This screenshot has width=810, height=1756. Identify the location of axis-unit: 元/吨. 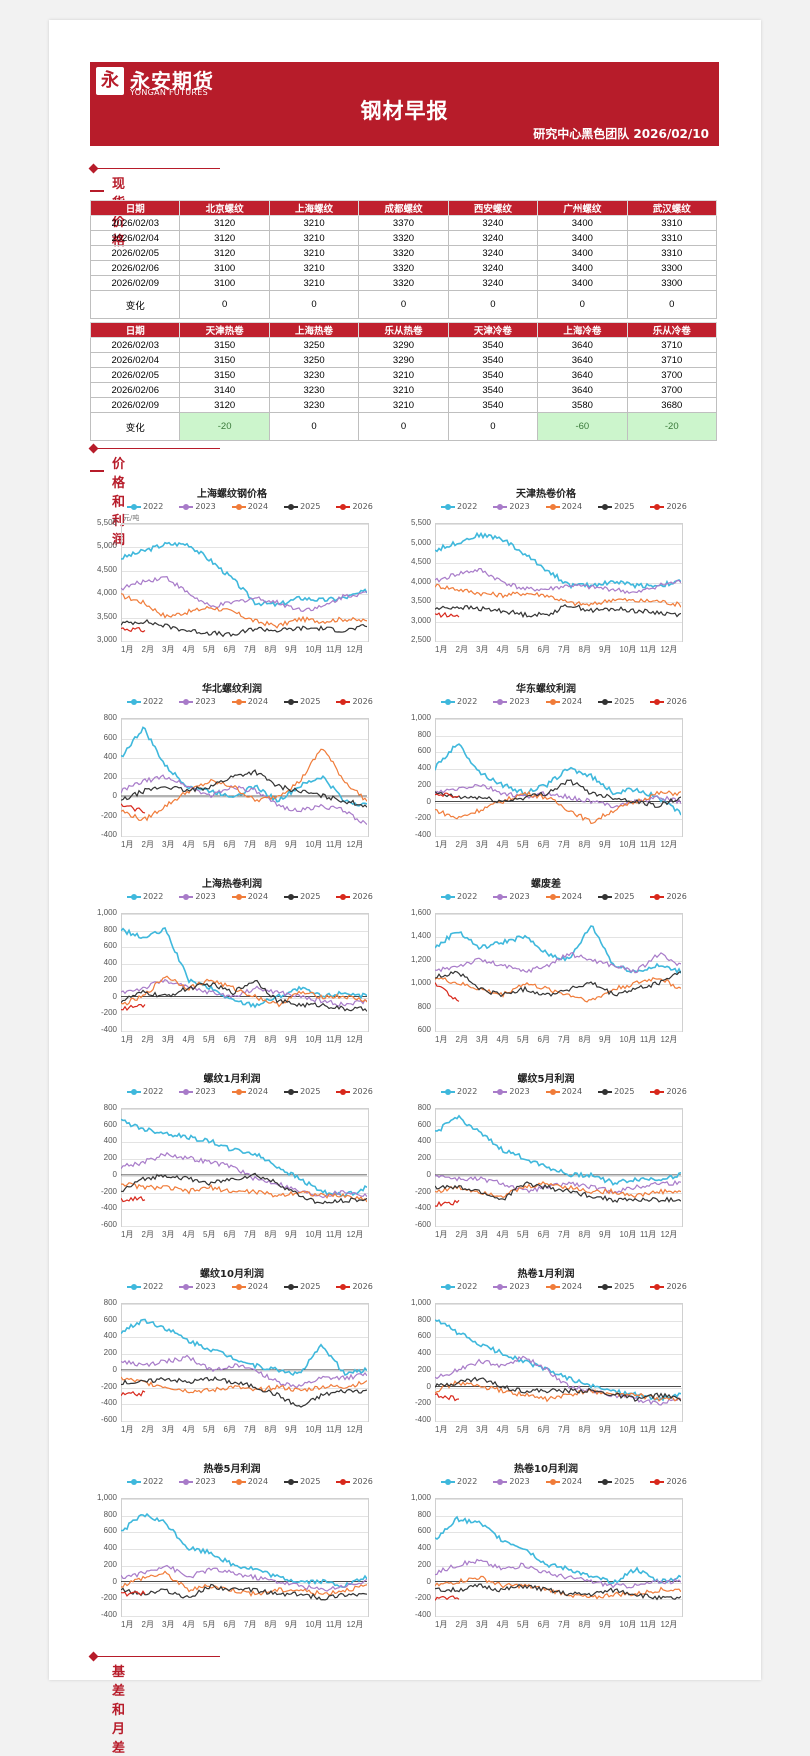
(131, 518).